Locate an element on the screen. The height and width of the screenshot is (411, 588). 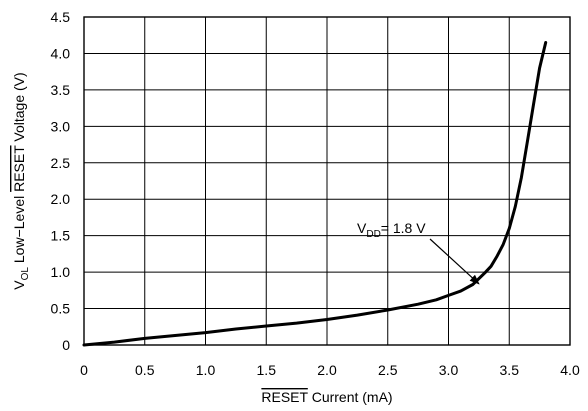
x-axis-title-text: RESET Current (mA) is located at coordinates (326, 397).